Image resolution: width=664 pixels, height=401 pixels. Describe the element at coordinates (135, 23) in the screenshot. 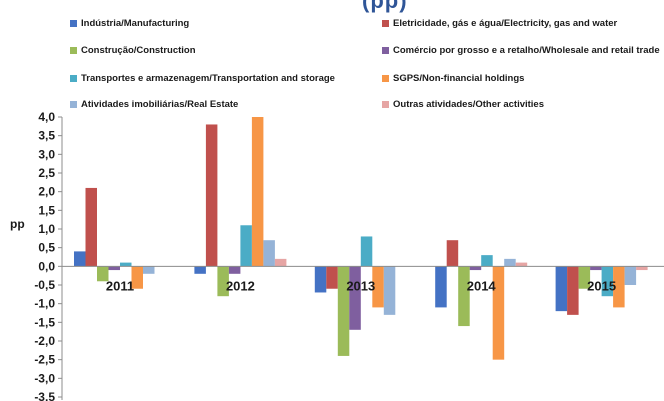

I see `legend-label: Indústria/Manufacturing` at that location.